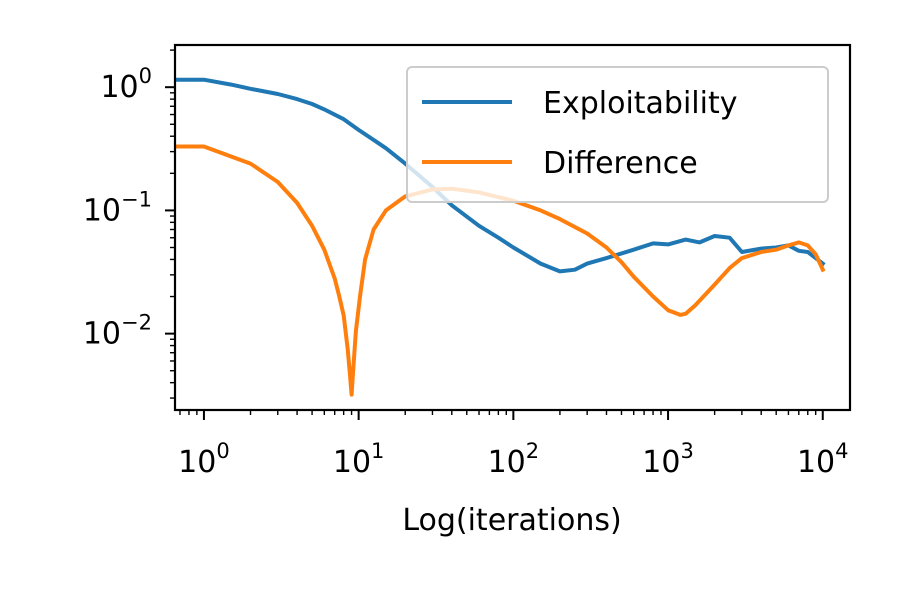 The height and width of the screenshot is (600, 900). What do you see at coordinates (841, 451) in the screenshot?
I see `x-tick-exponent: 4` at bounding box center [841, 451].